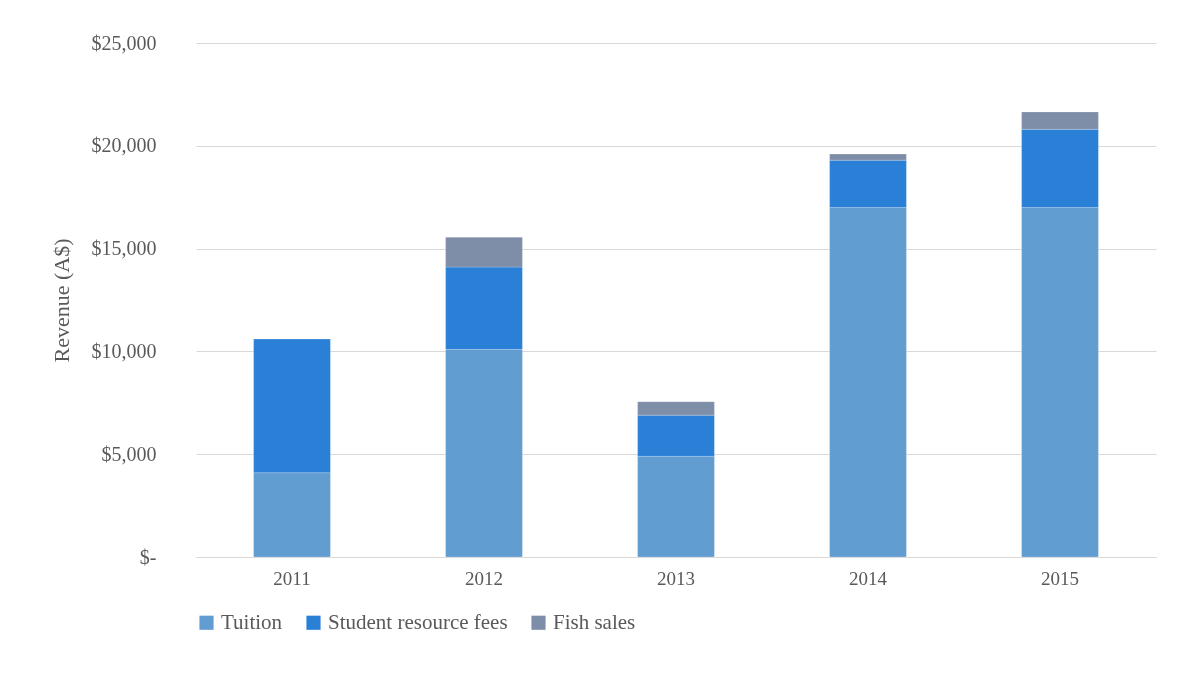 This screenshot has width=1203, height=674. I want to click on y-tick-label: $25,000, so click(124, 42).